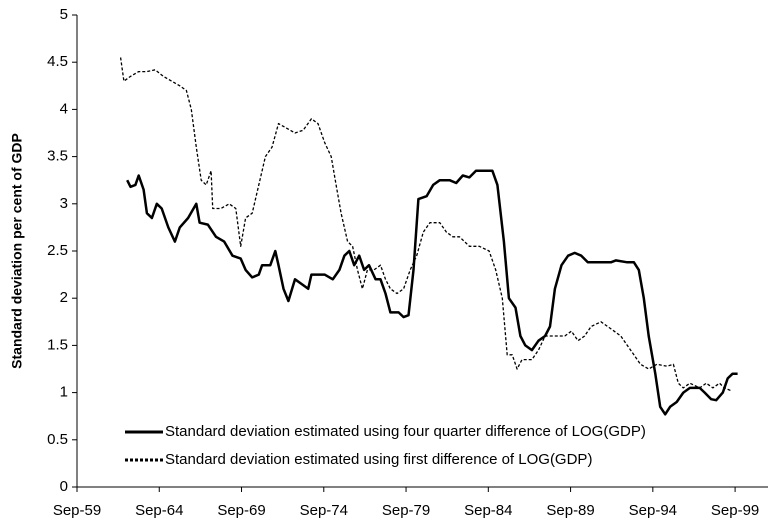 Image resolution: width=783 pixels, height=531 pixels. Describe the element at coordinates (406, 510) in the screenshot. I see `x-tick-label: Sep-79` at that location.